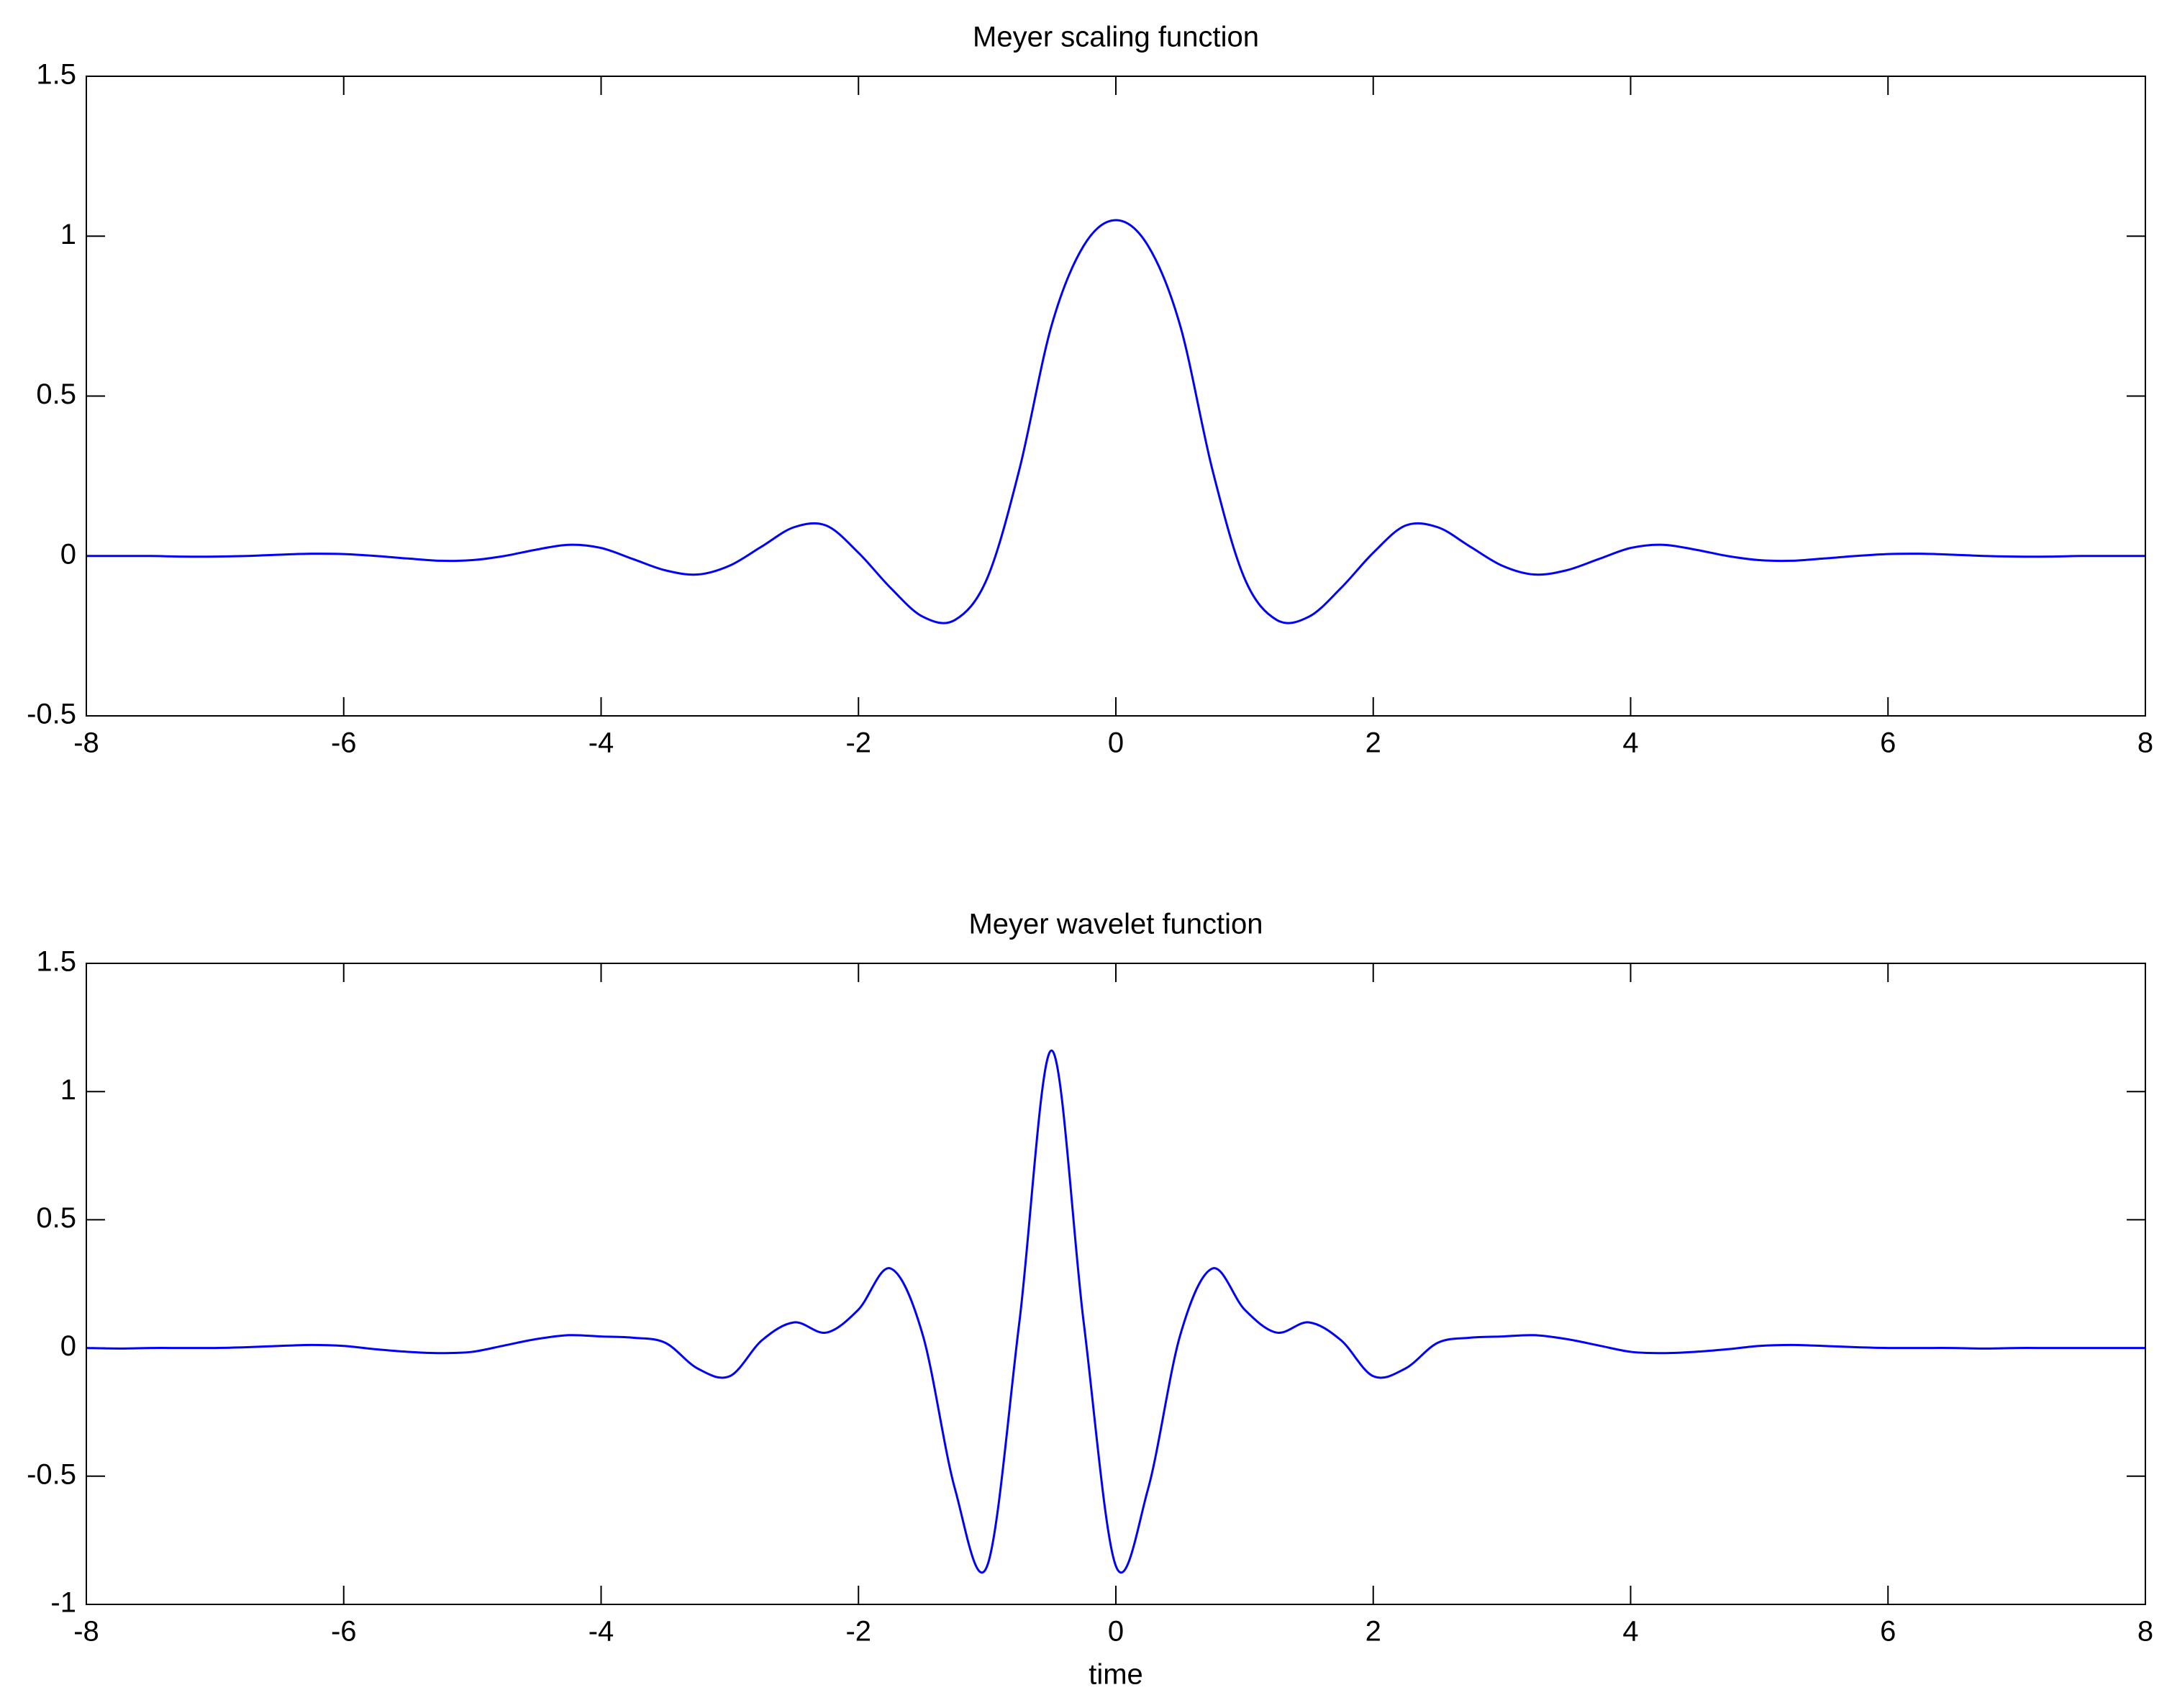  Describe the element at coordinates (1115, 925) in the screenshot. I see `chart-title: Meyer wavelet function` at that location.